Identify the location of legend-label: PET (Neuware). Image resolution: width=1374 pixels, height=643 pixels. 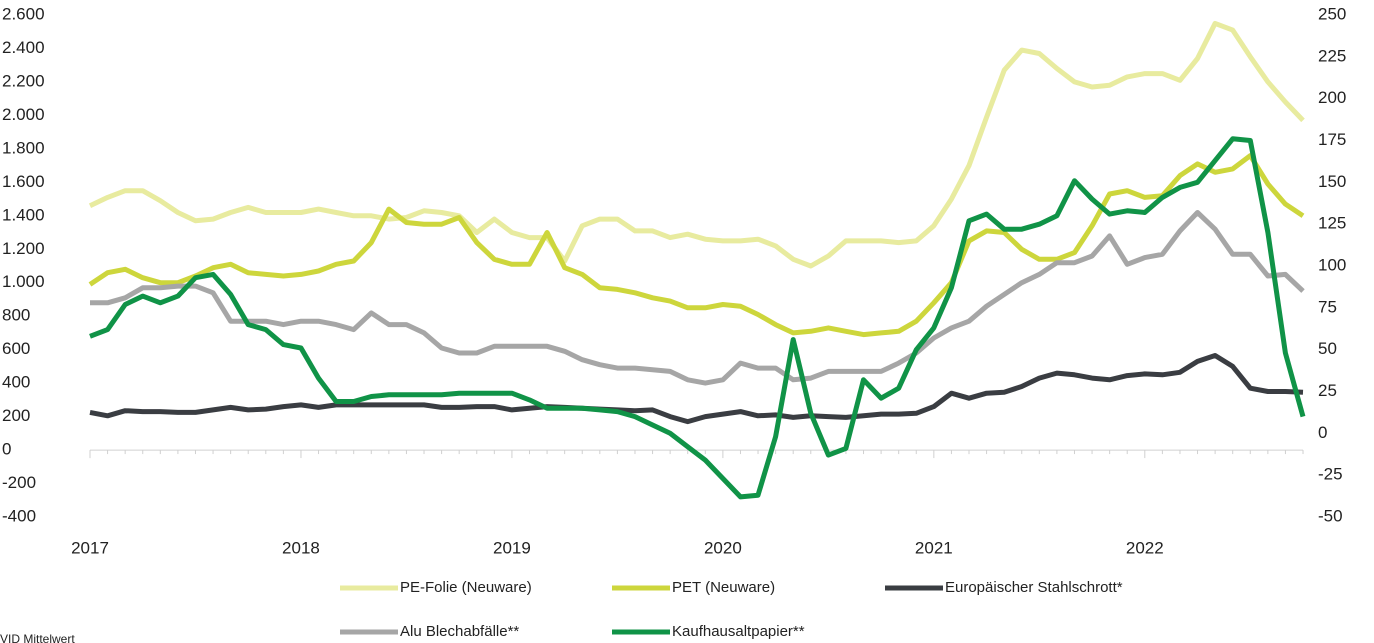
(723, 587).